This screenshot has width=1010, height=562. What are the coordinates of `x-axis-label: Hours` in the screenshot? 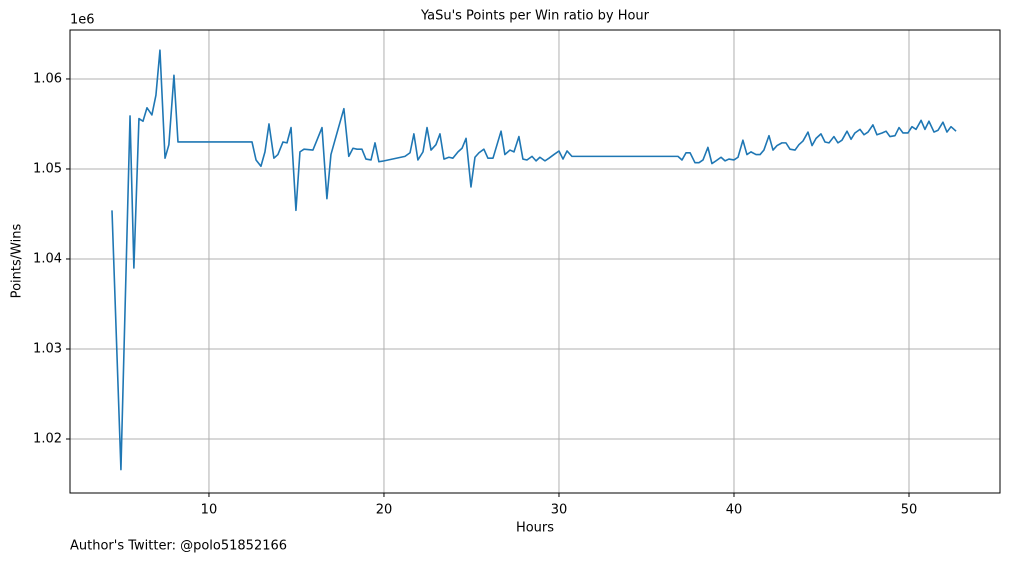 It's located at (535, 528).